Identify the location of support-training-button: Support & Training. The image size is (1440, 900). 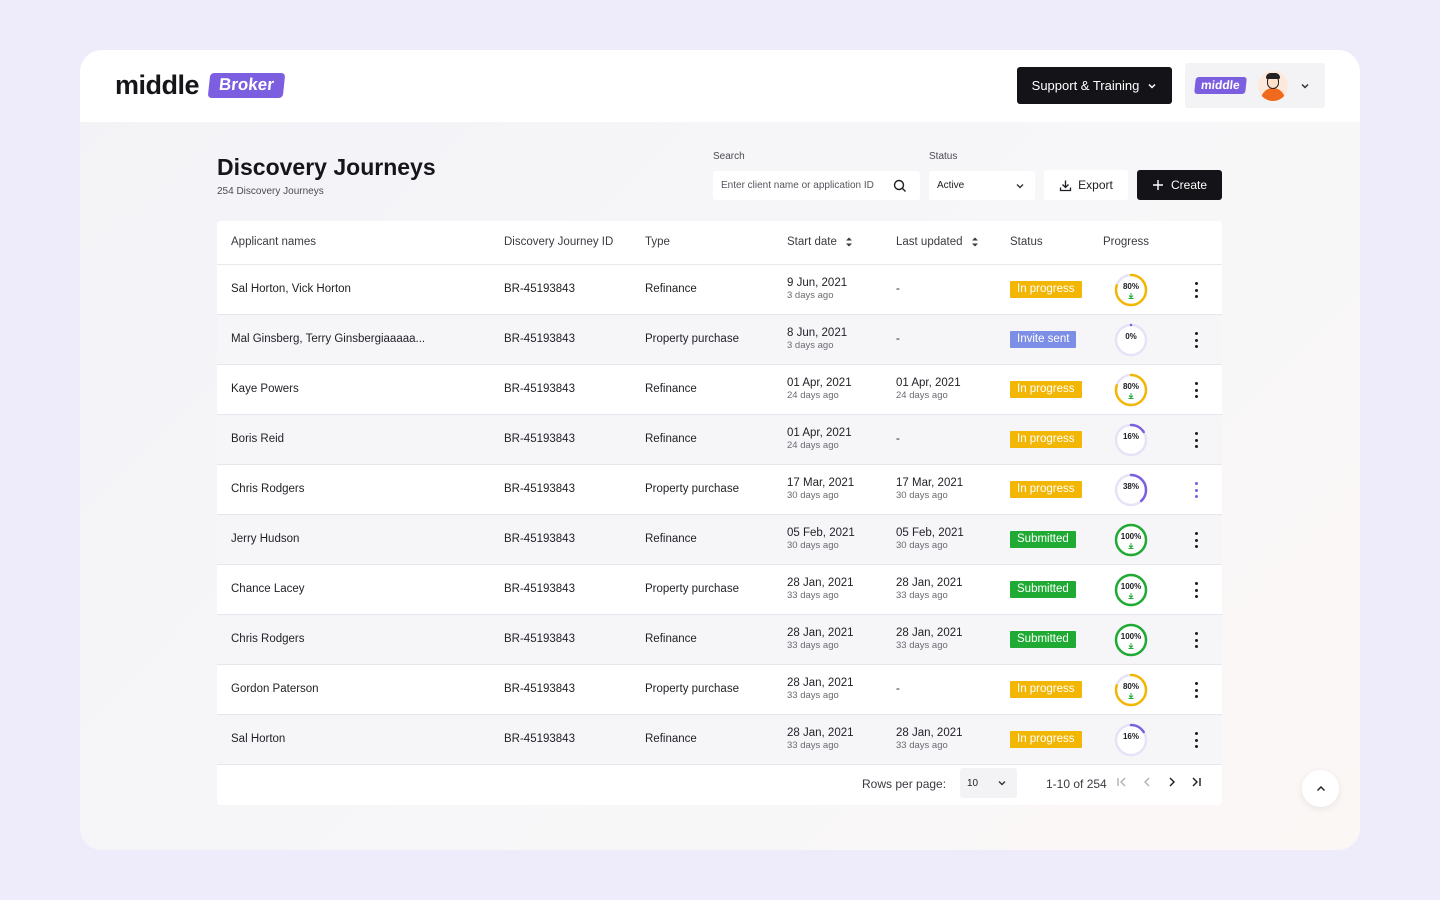
(1094, 85).